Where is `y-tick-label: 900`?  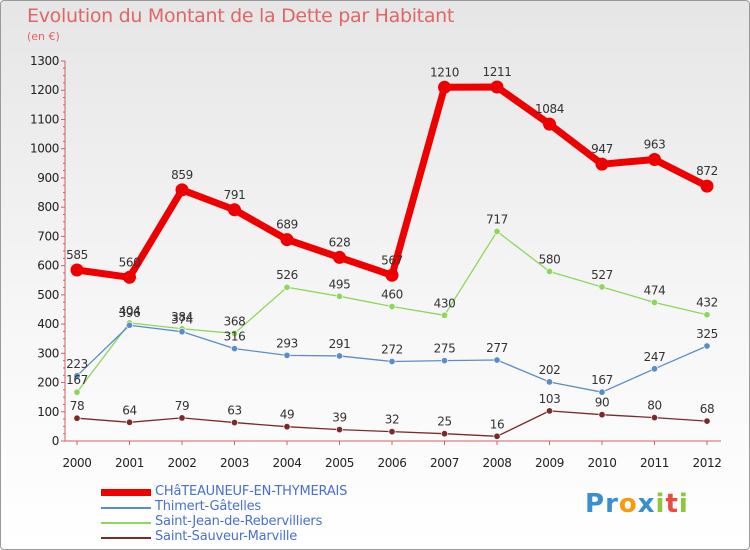 y-tick-label: 900 is located at coordinates (48, 178).